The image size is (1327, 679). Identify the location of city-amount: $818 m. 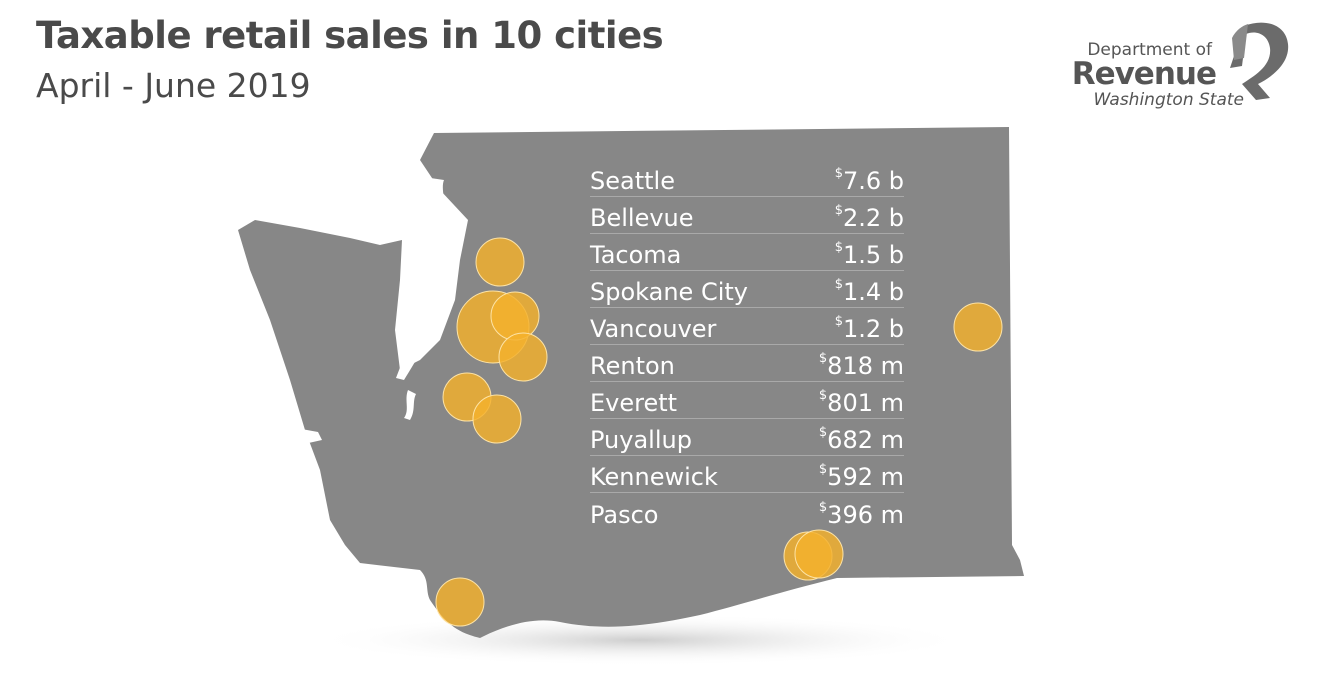
(861, 366).